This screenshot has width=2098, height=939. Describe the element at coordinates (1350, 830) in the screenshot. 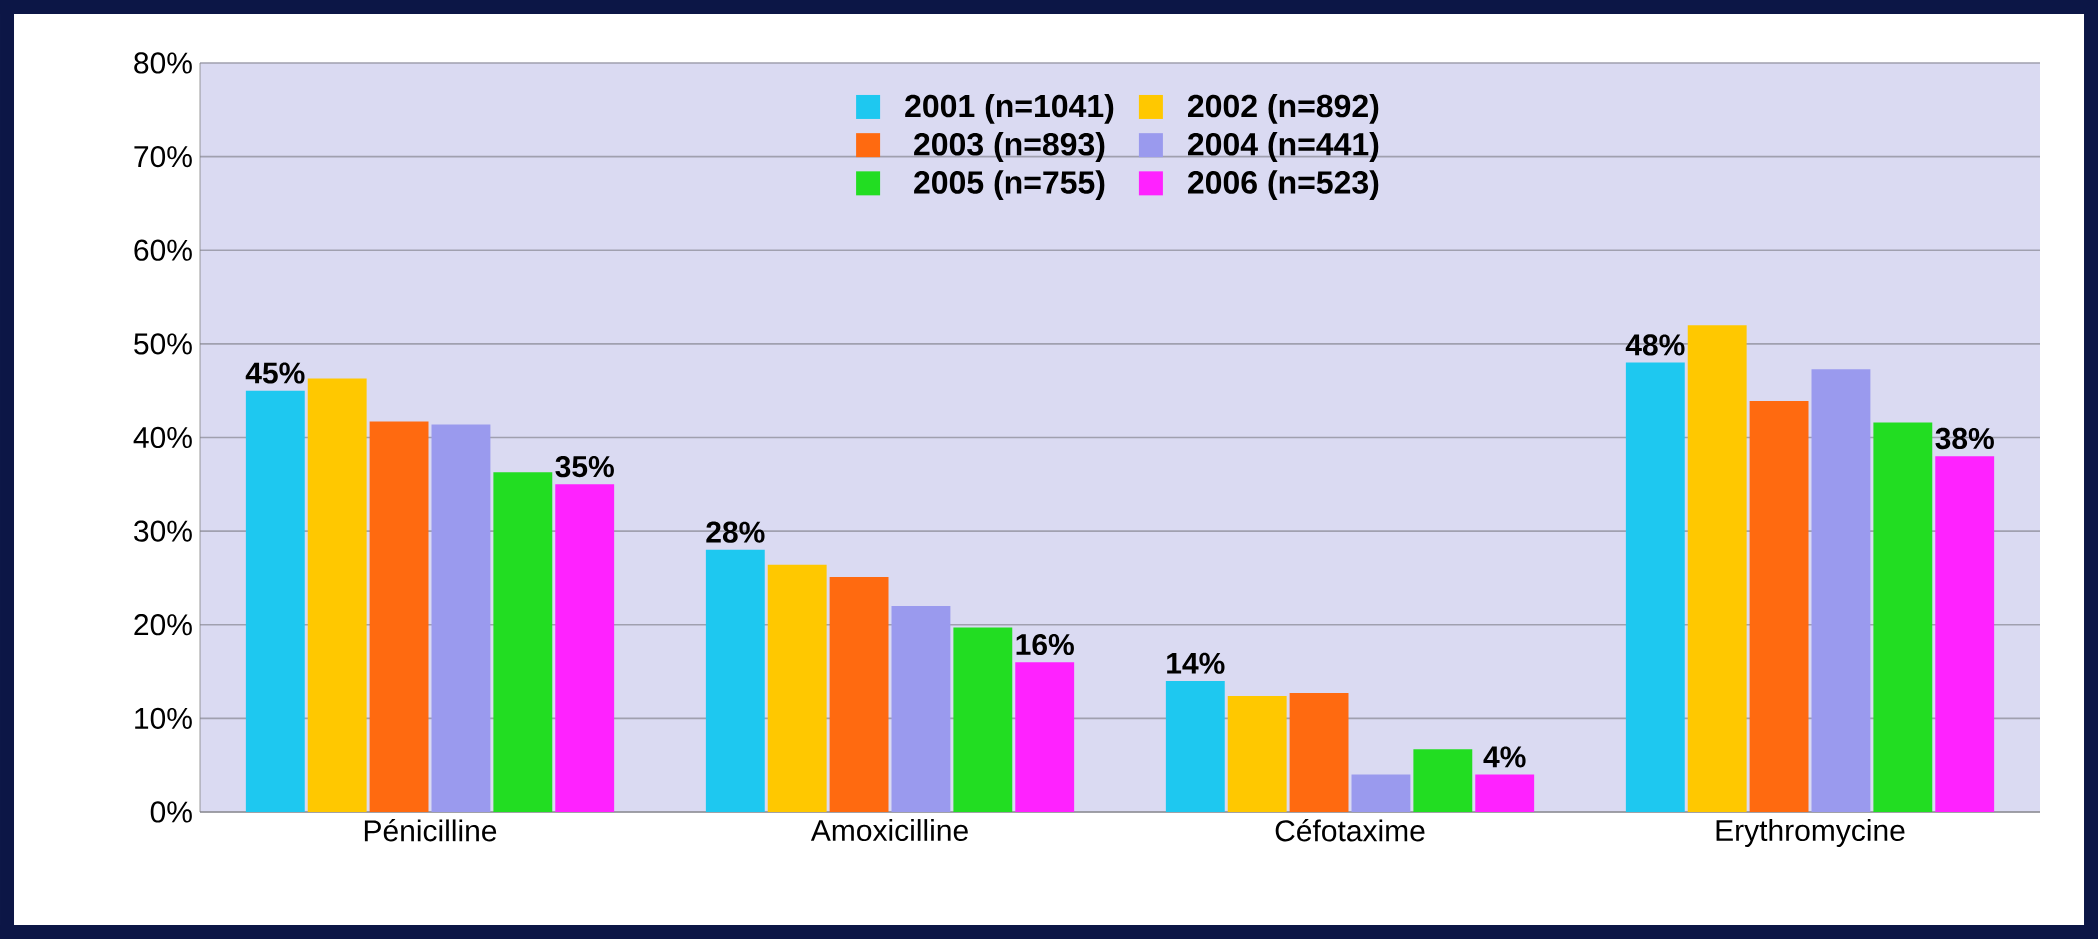

I see `x-tick-label: Céfotaxime` at that location.